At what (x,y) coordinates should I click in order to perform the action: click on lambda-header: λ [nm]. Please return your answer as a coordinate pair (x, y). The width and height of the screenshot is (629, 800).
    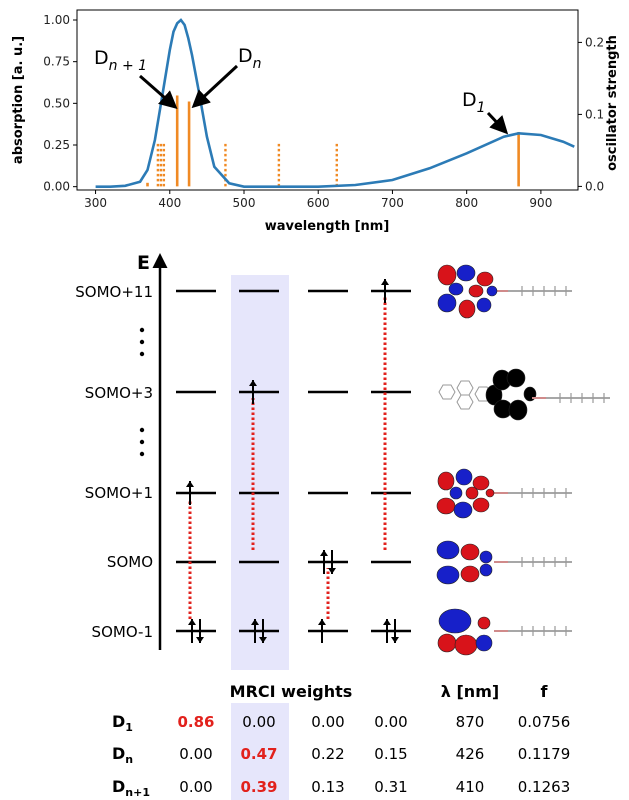
    Looking at the image, I should click on (470, 691).